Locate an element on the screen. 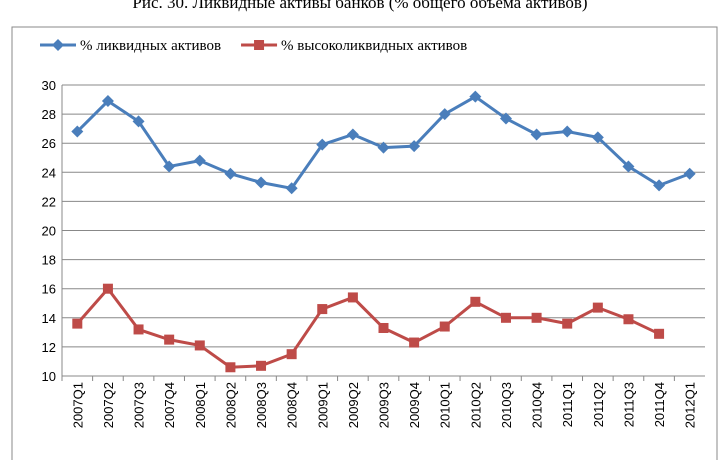 Image resolution: width=719 pixels, height=465 pixels. x-tick-label: 2011Q4 is located at coordinates (659, 404).